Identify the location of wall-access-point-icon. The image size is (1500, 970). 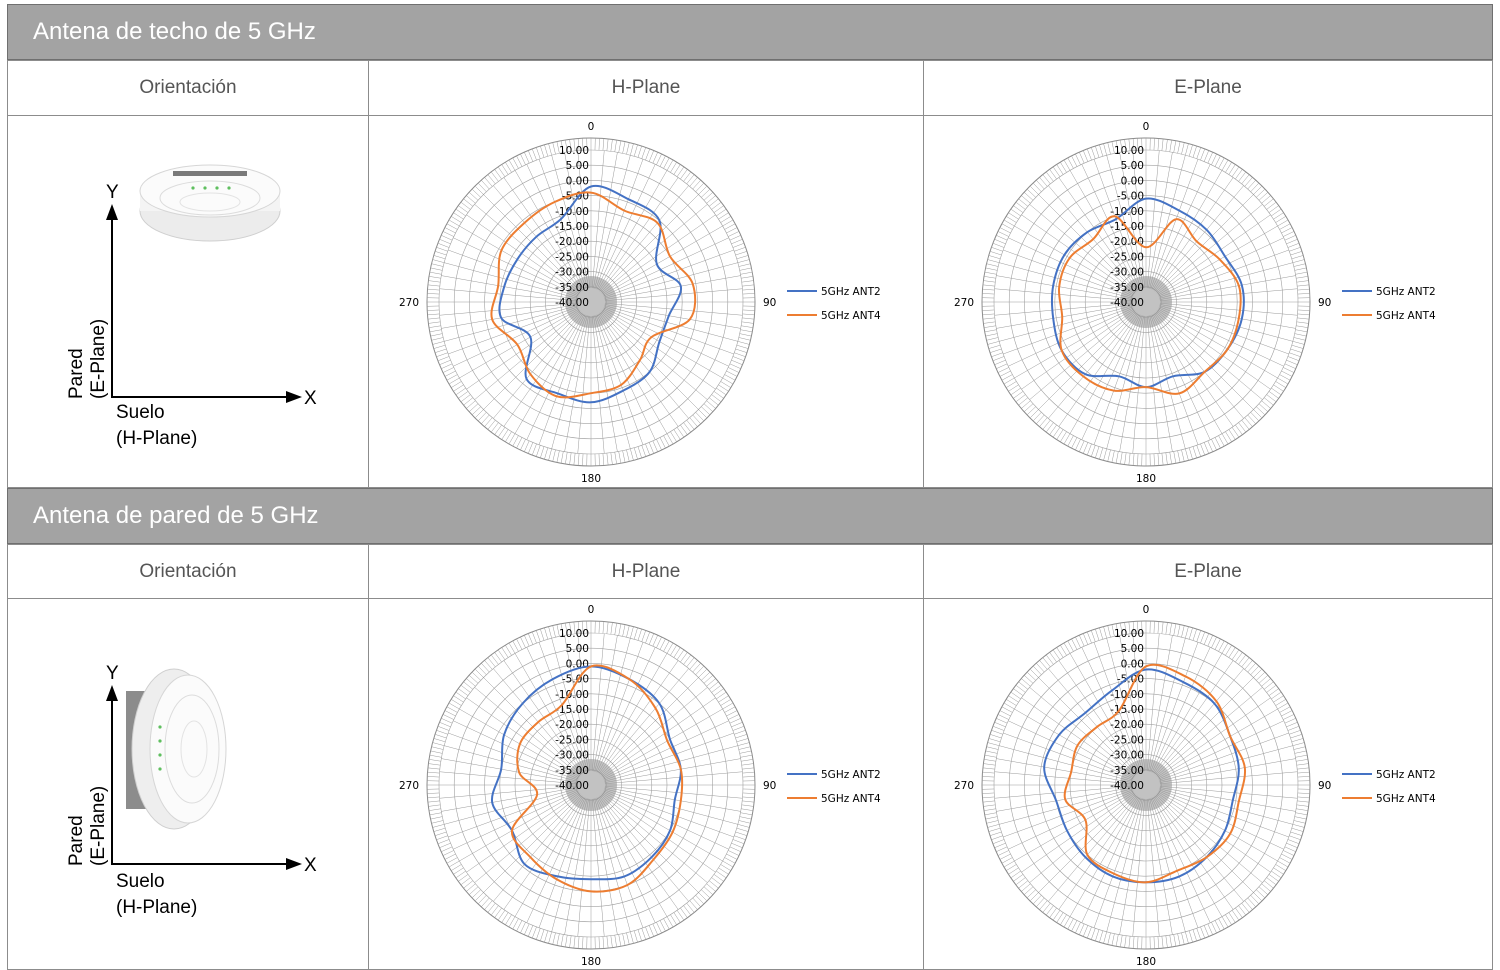
(176, 749).